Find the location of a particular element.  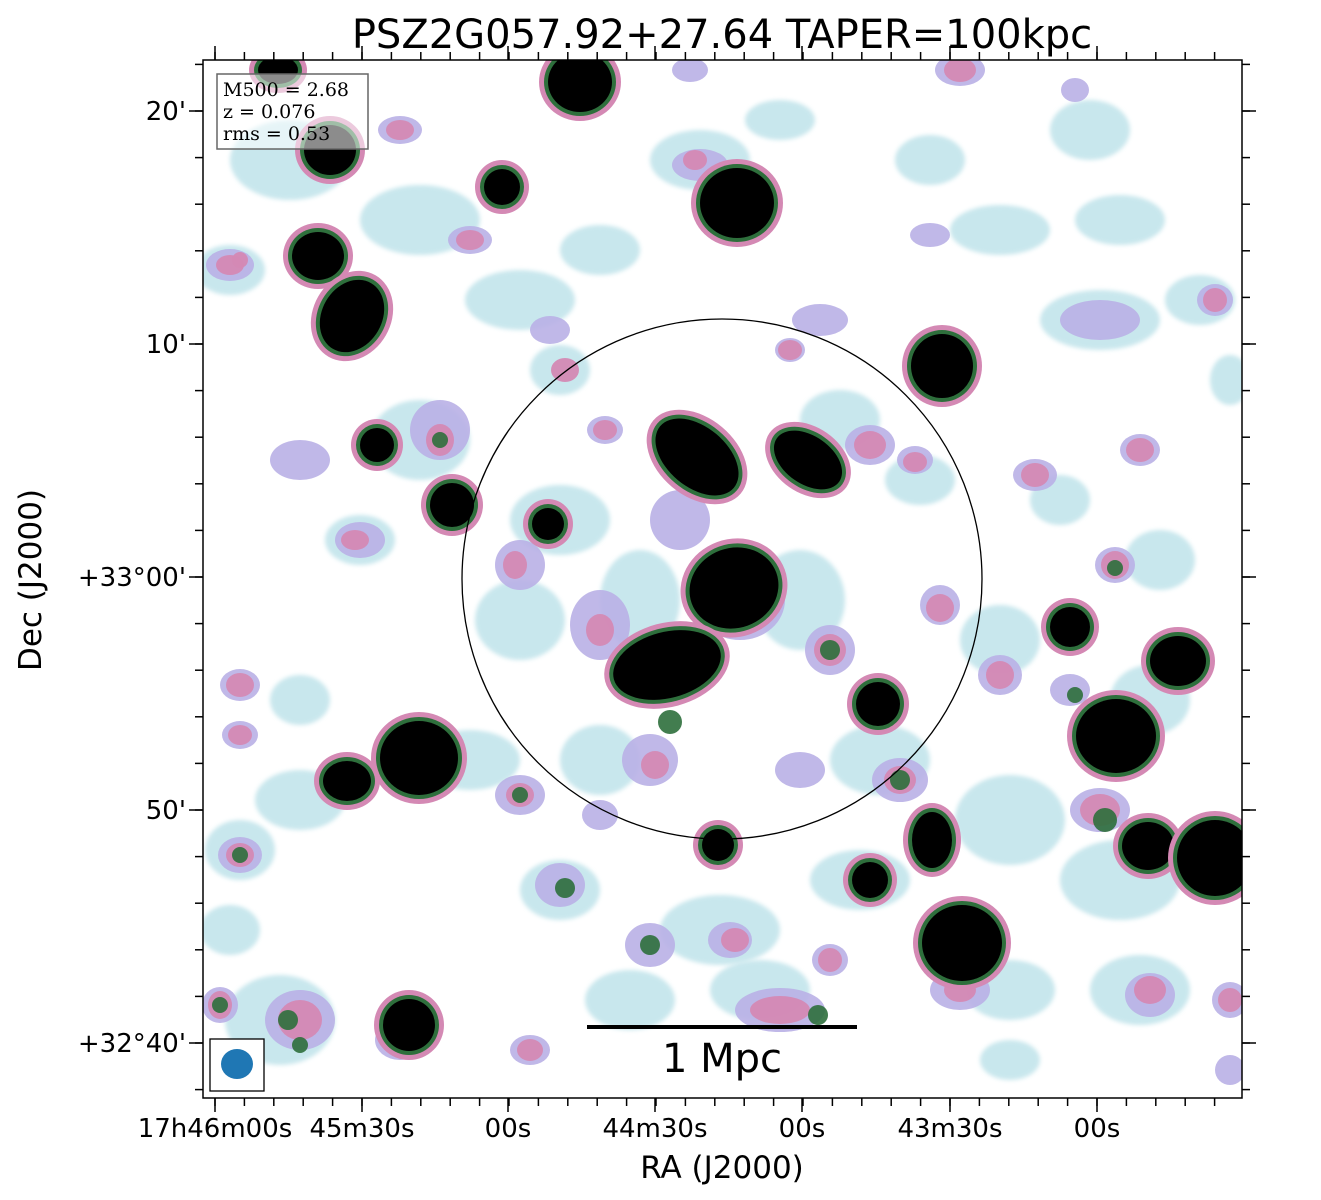

info-redshift: z = 0.076 is located at coordinates (269, 112).